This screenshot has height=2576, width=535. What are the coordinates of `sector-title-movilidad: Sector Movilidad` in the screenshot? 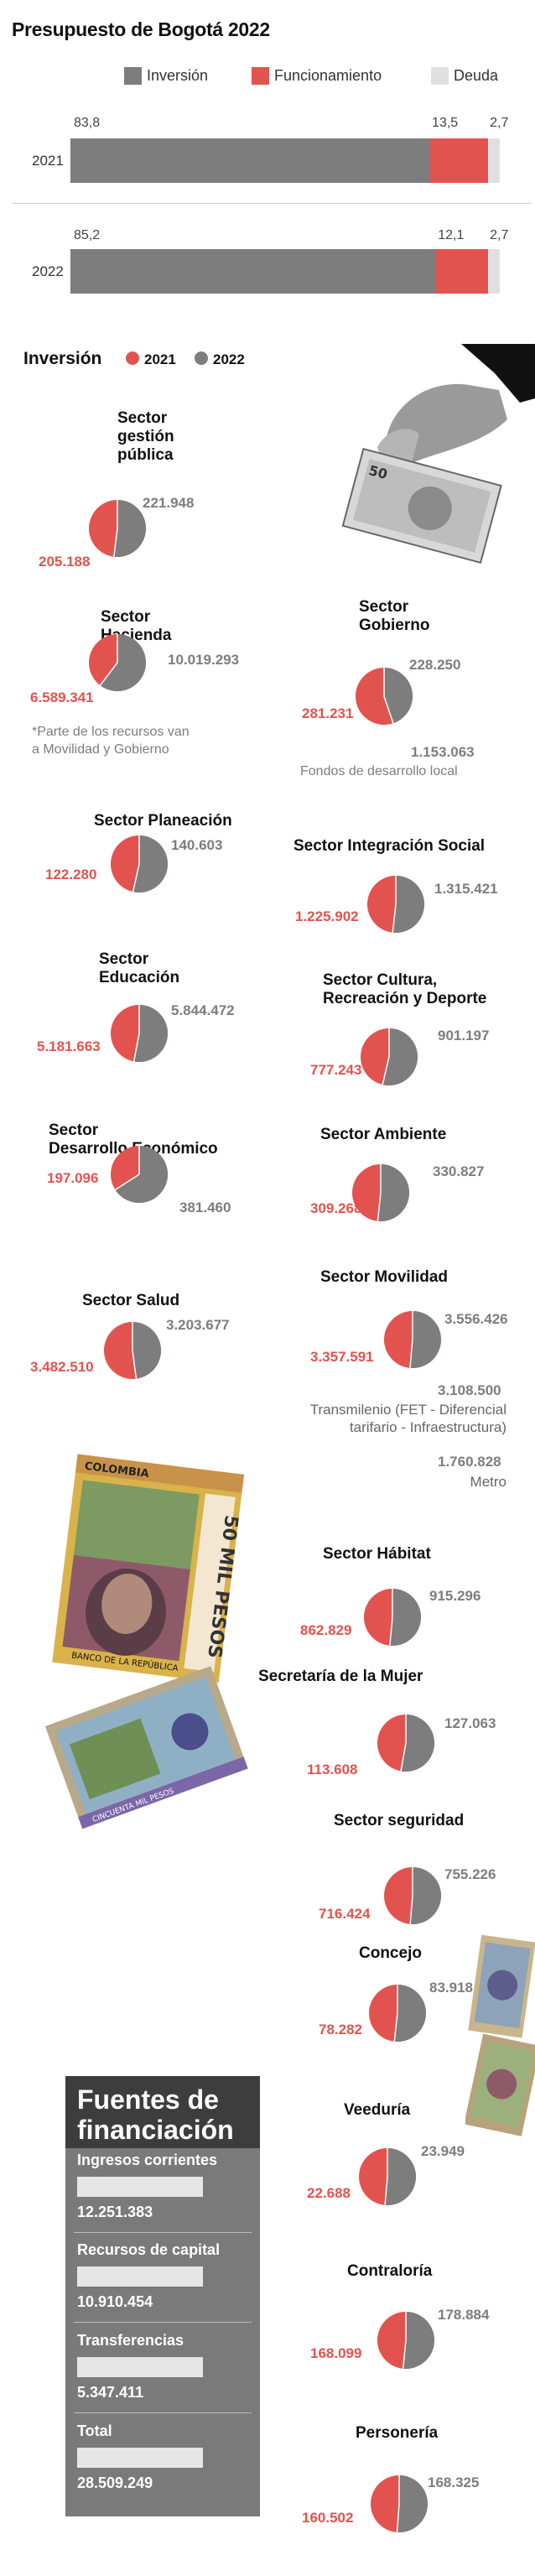 It's located at (384, 1277).